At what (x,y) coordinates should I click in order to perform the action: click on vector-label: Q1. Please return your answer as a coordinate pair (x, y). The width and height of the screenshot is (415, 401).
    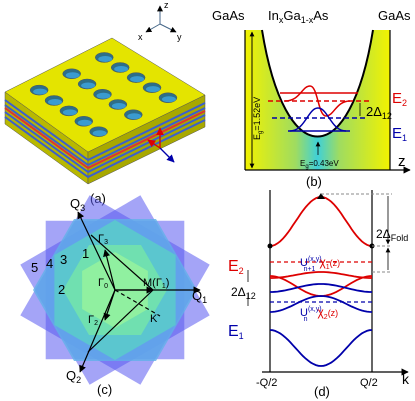
    Looking at the image, I should click on (199, 296).